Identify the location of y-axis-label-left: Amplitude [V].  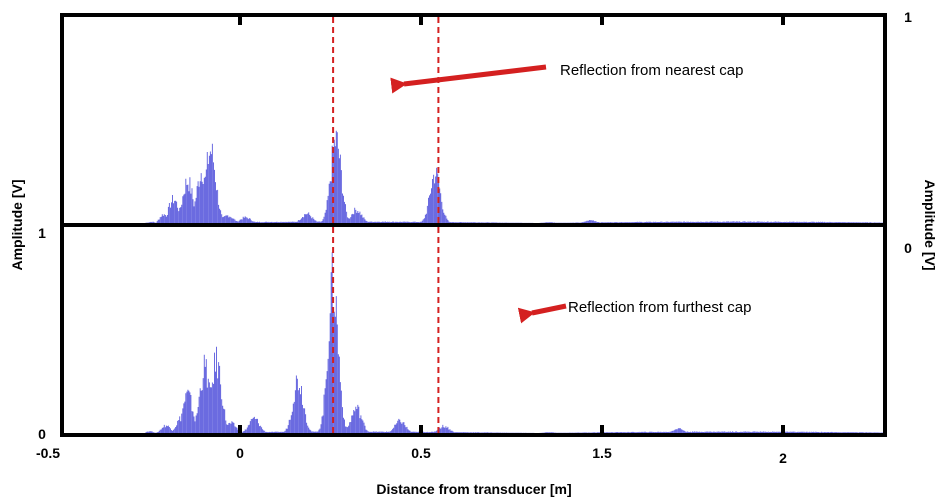
(17, 225).